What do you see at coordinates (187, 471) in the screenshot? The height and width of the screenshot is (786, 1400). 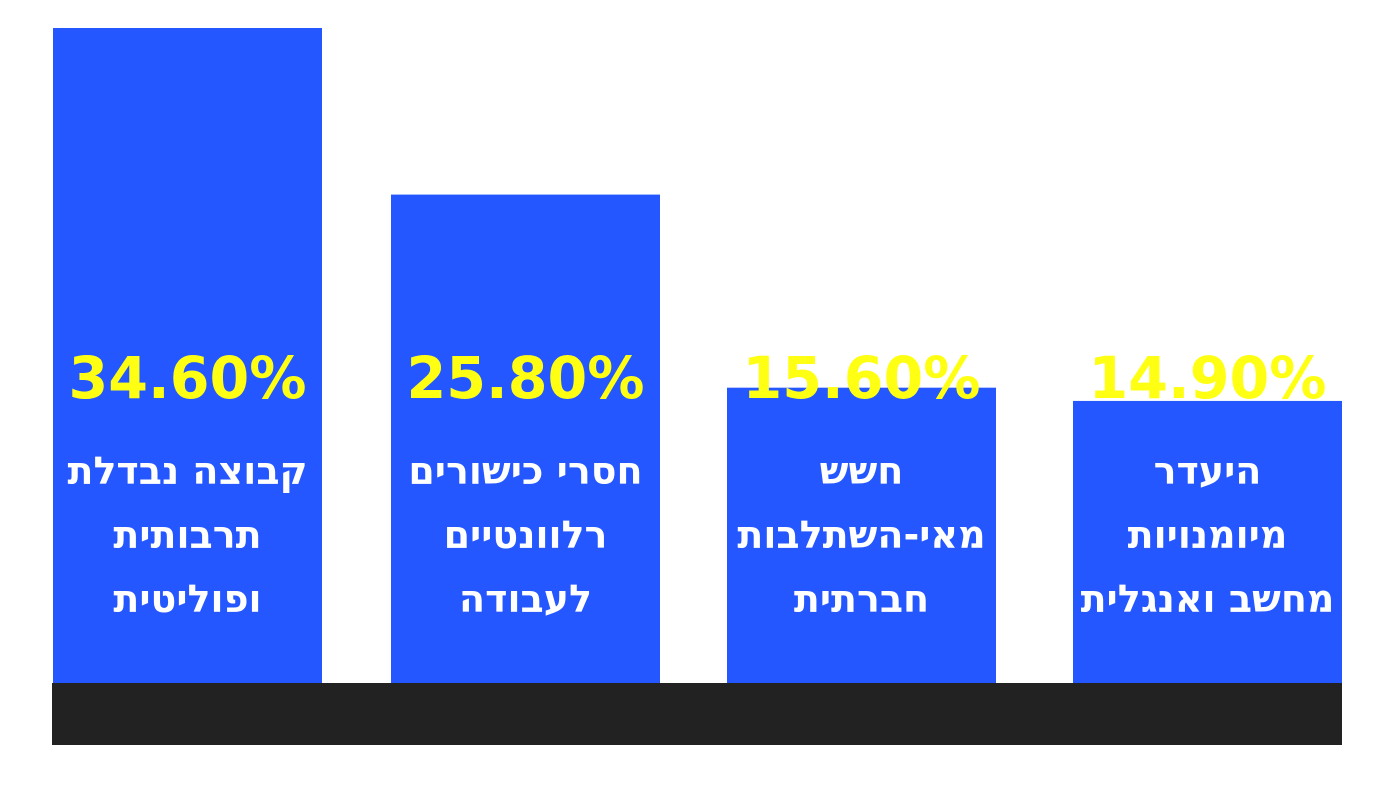 I see `category-label-1-line-1: קבוצה נבדלת` at bounding box center [187, 471].